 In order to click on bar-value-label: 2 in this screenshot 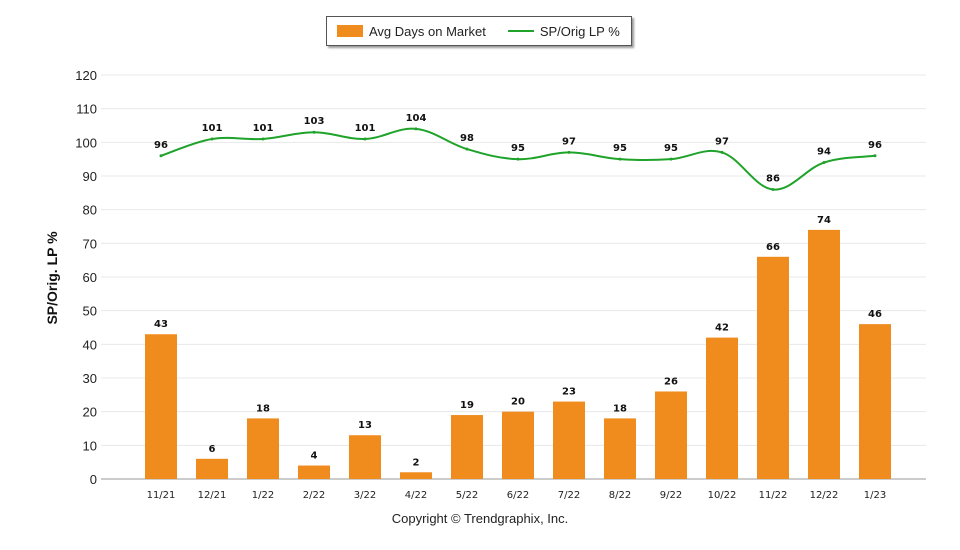, I will do `click(416, 462)`.